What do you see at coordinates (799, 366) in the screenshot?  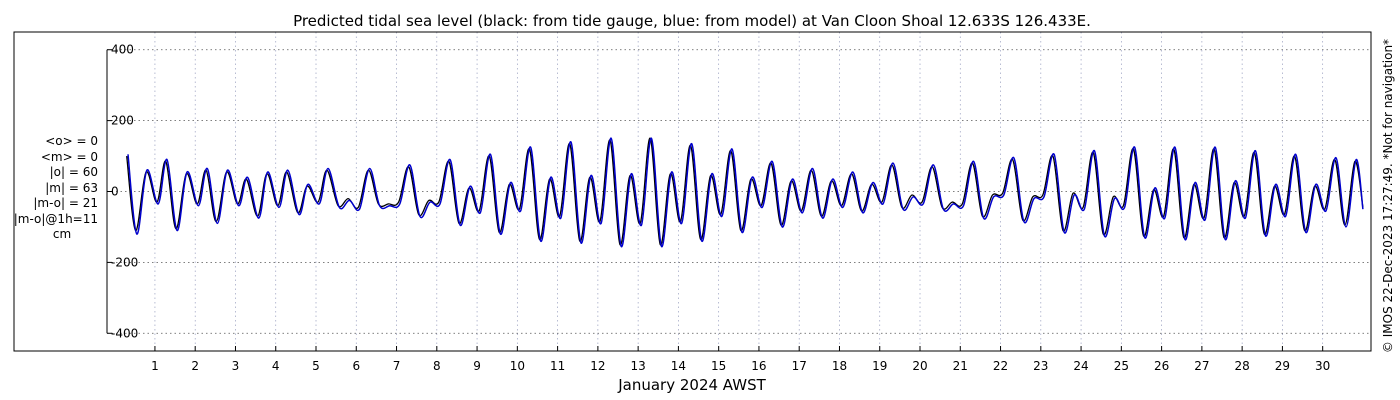 I see `x-tick-label-17: 17` at bounding box center [799, 366].